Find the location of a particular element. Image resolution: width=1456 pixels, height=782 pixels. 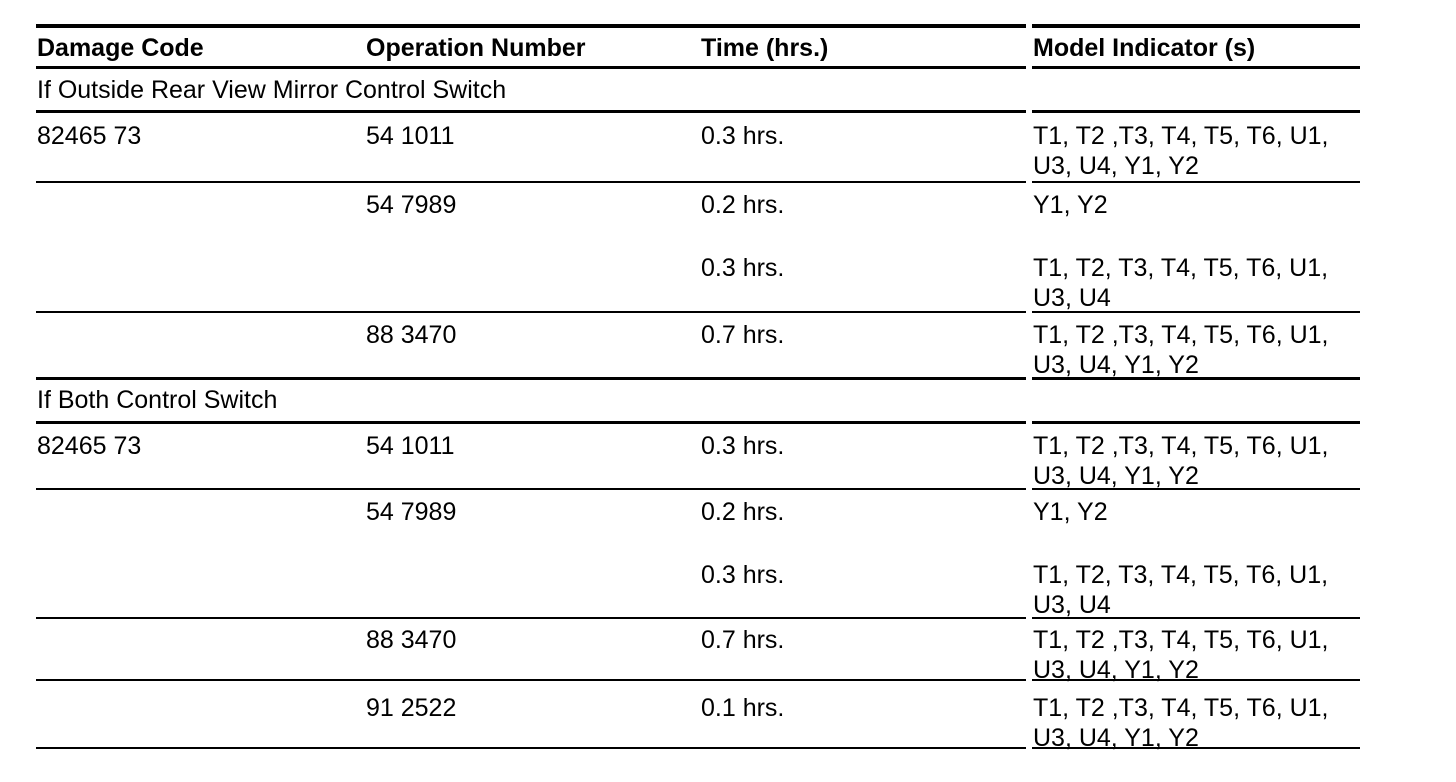

section-title: If Both Control Switch is located at coordinates (157, 400).